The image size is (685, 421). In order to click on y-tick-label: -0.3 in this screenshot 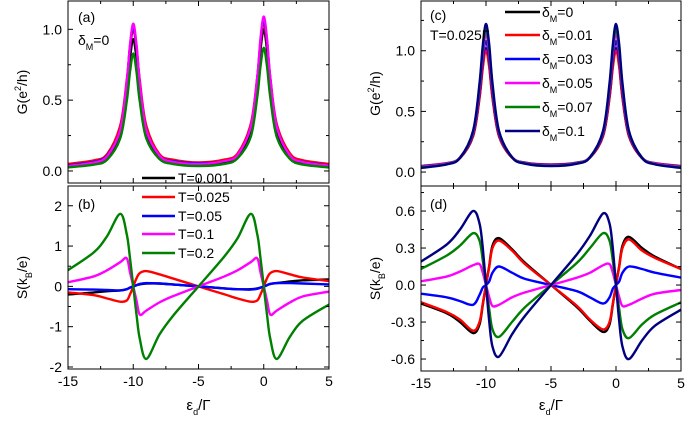, I will do `click(403, 322)`.